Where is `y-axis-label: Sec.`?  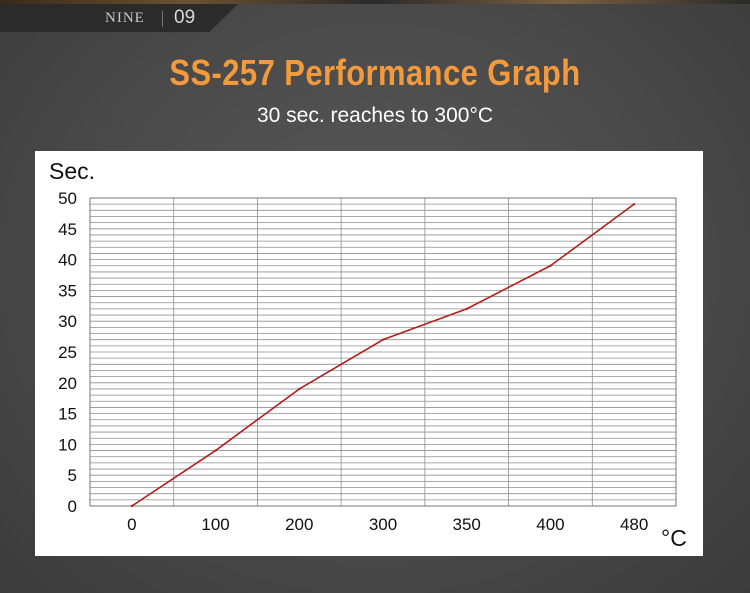 y-axis-label: Sec. is located at coordinates (72, 171).